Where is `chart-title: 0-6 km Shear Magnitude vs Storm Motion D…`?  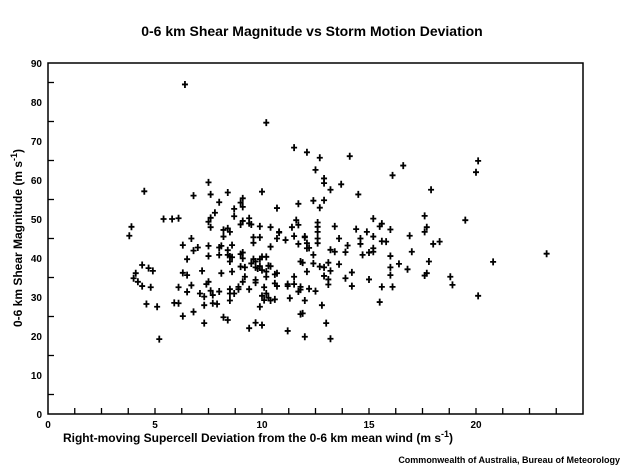 chart-title: 0-6 km Shear Magnitude vs Storm Motion D… is located at coordinates (312, 31).